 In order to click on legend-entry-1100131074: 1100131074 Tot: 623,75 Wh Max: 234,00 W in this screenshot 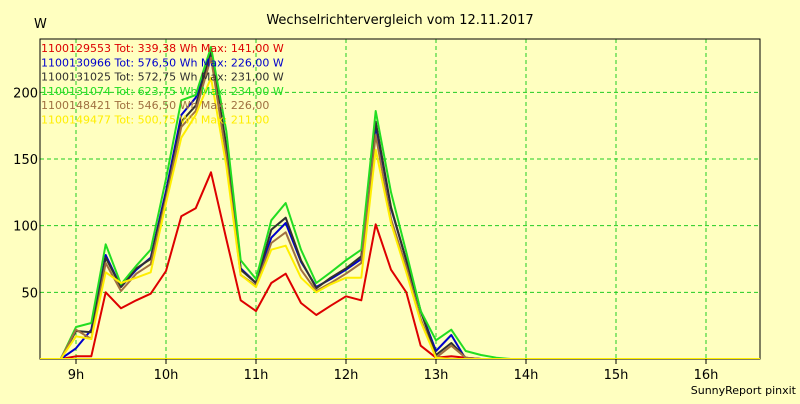, I will do `click(162, 91)`.